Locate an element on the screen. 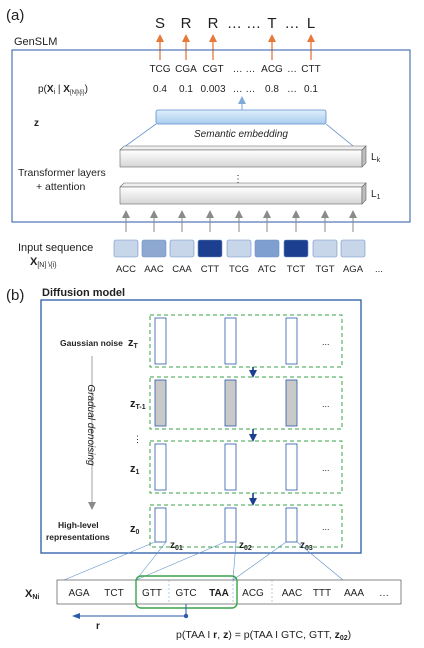 The width and height of the screenshot is (424, 648). input-codon: AAC is located at coordinates (154, 269).